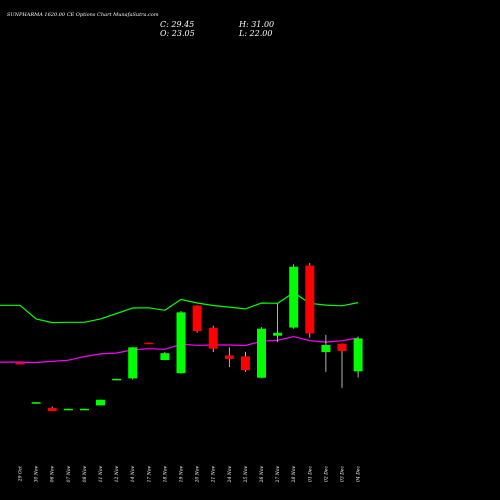  I want to click on x-tick-label: 20 Nov, so click(198, 475).